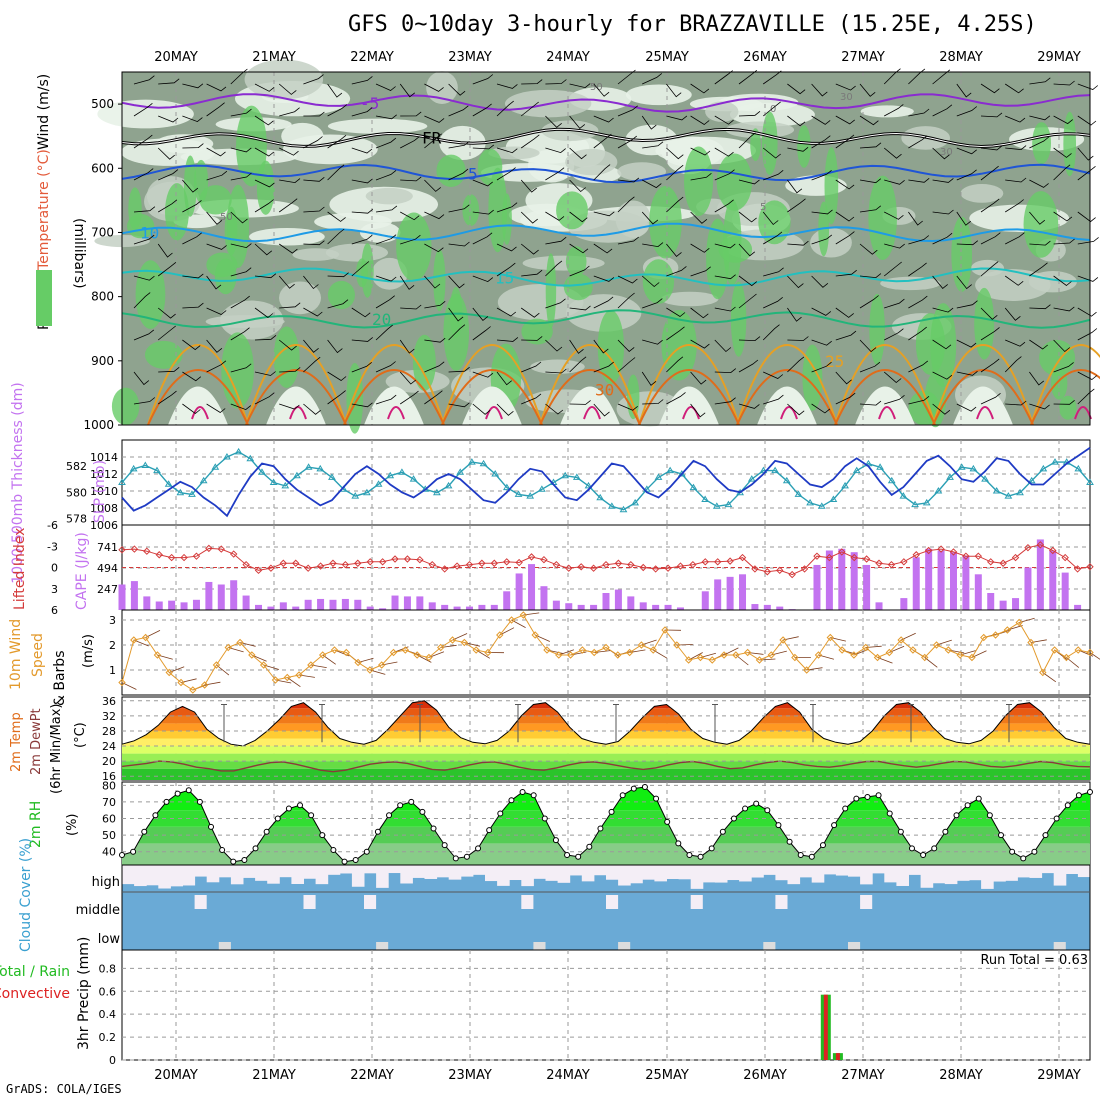  Describe the element at coordinates (606, 824) in the screenshot. I see `rh-series-line` at that location.